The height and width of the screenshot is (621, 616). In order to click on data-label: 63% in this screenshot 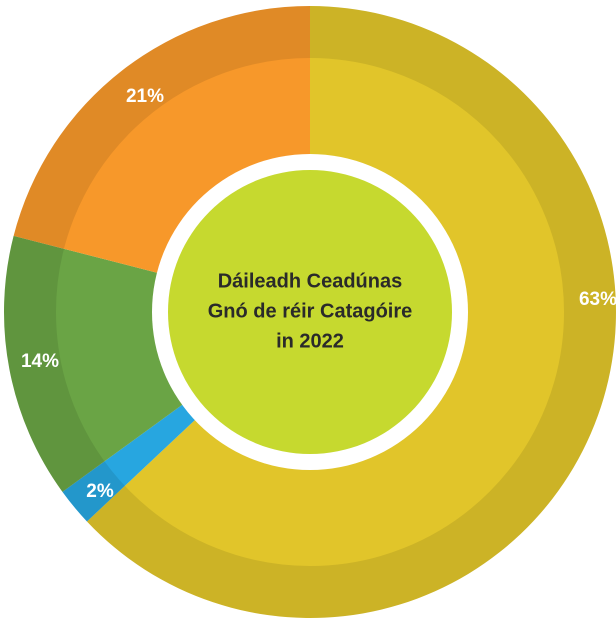, I will do `click(597, 299)`.